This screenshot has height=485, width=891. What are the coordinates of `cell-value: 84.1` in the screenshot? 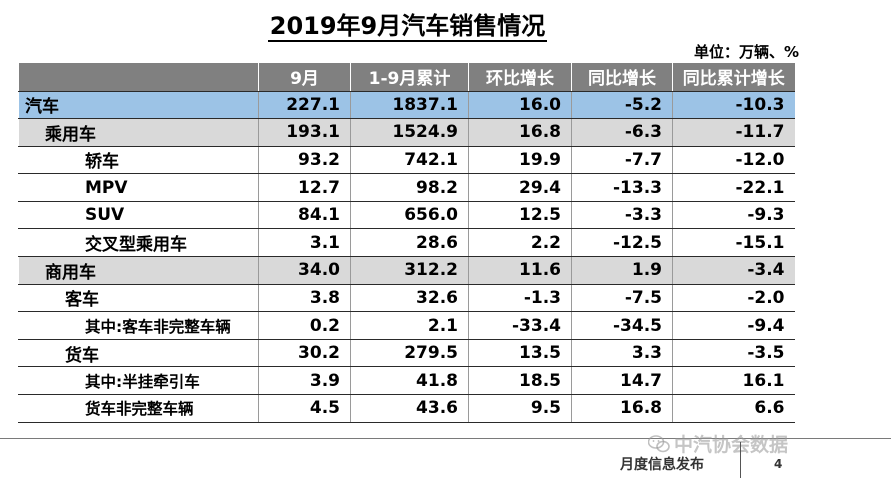 It's located at (304, 215).